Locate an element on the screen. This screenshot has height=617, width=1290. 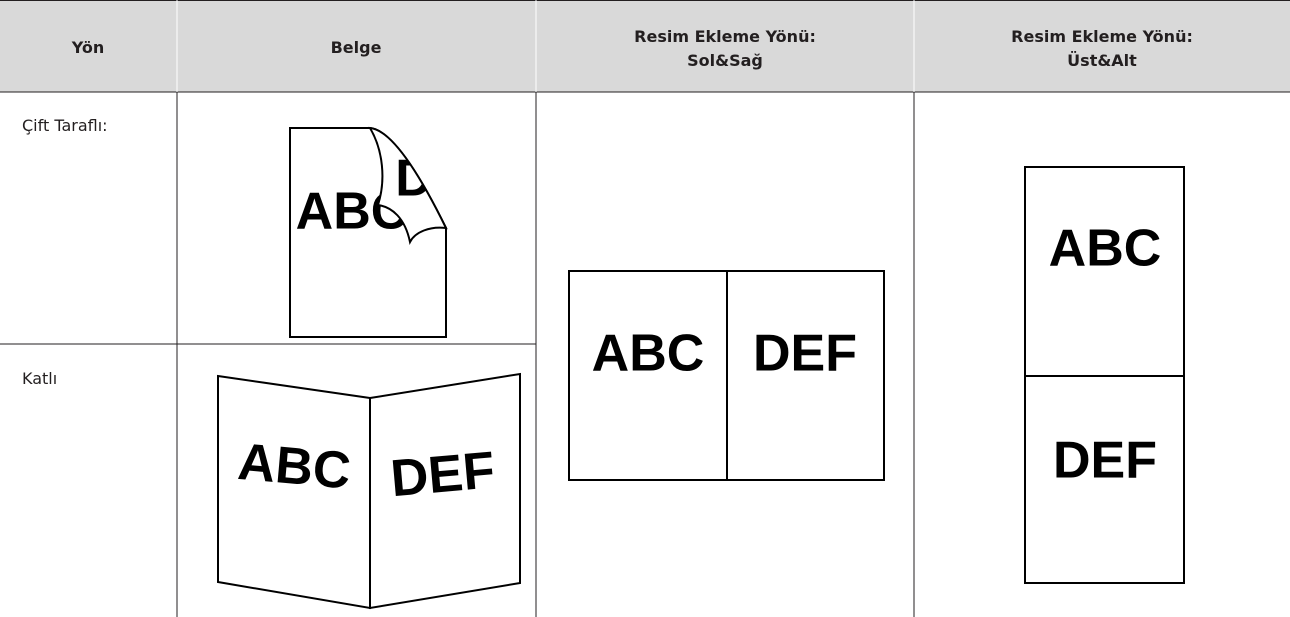
header-cell: Belge is located at coordinates (356, 47).